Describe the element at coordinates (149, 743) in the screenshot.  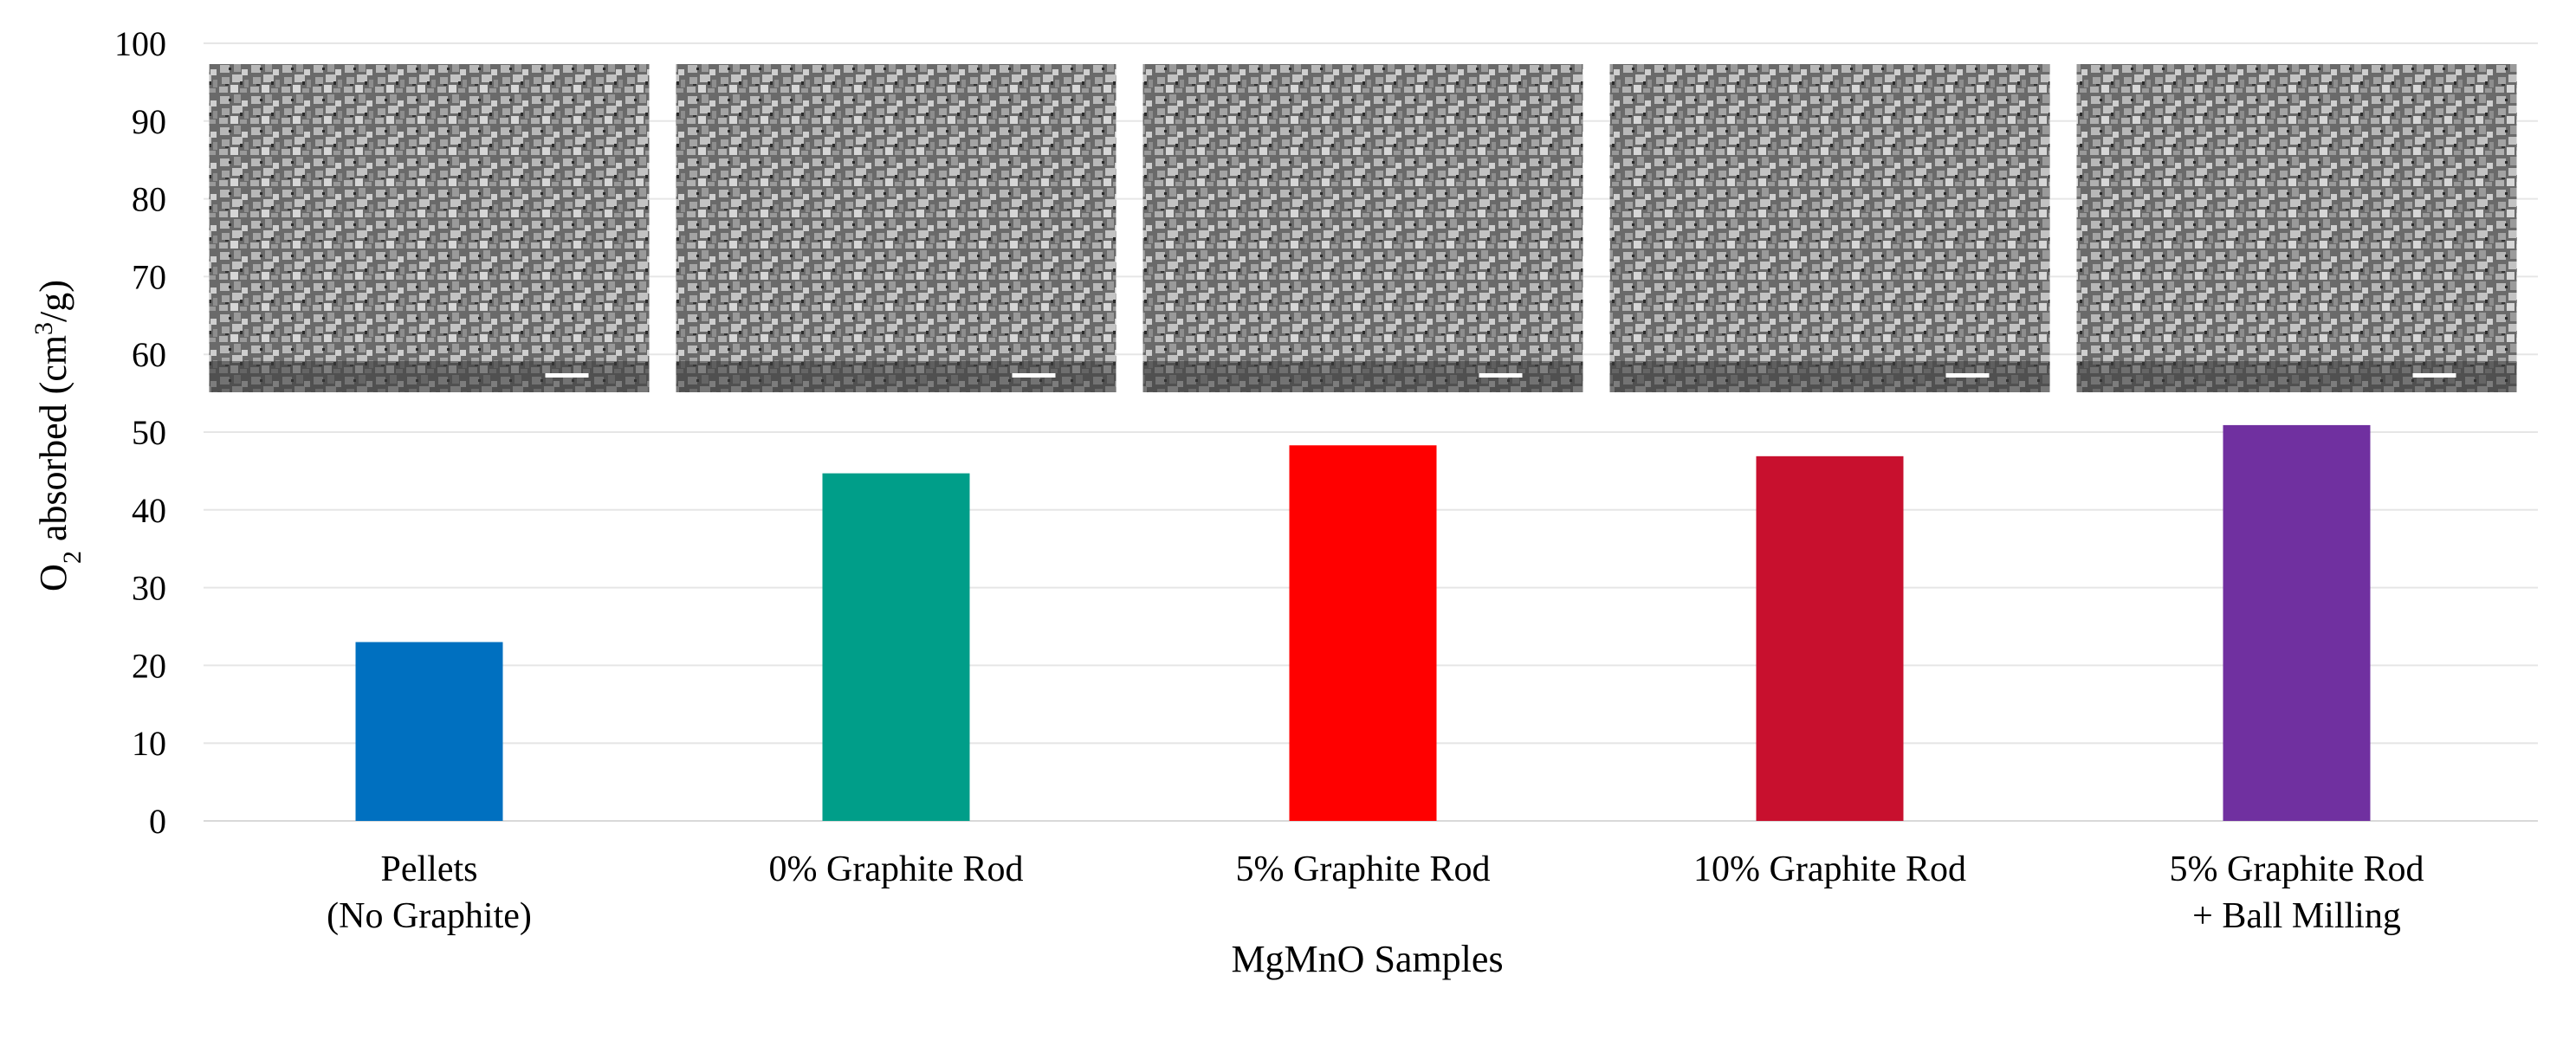
I see `y-tick-label: 10` at that location.